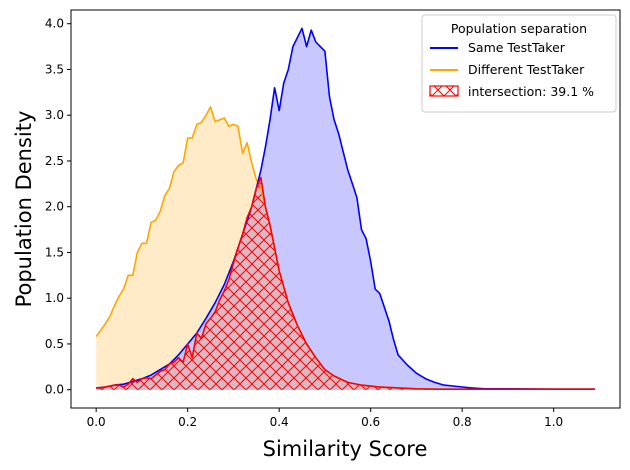  Describe the element at coordinates (444, 91) in the screenshot. I see `legend-swatch-intersection` at that location.